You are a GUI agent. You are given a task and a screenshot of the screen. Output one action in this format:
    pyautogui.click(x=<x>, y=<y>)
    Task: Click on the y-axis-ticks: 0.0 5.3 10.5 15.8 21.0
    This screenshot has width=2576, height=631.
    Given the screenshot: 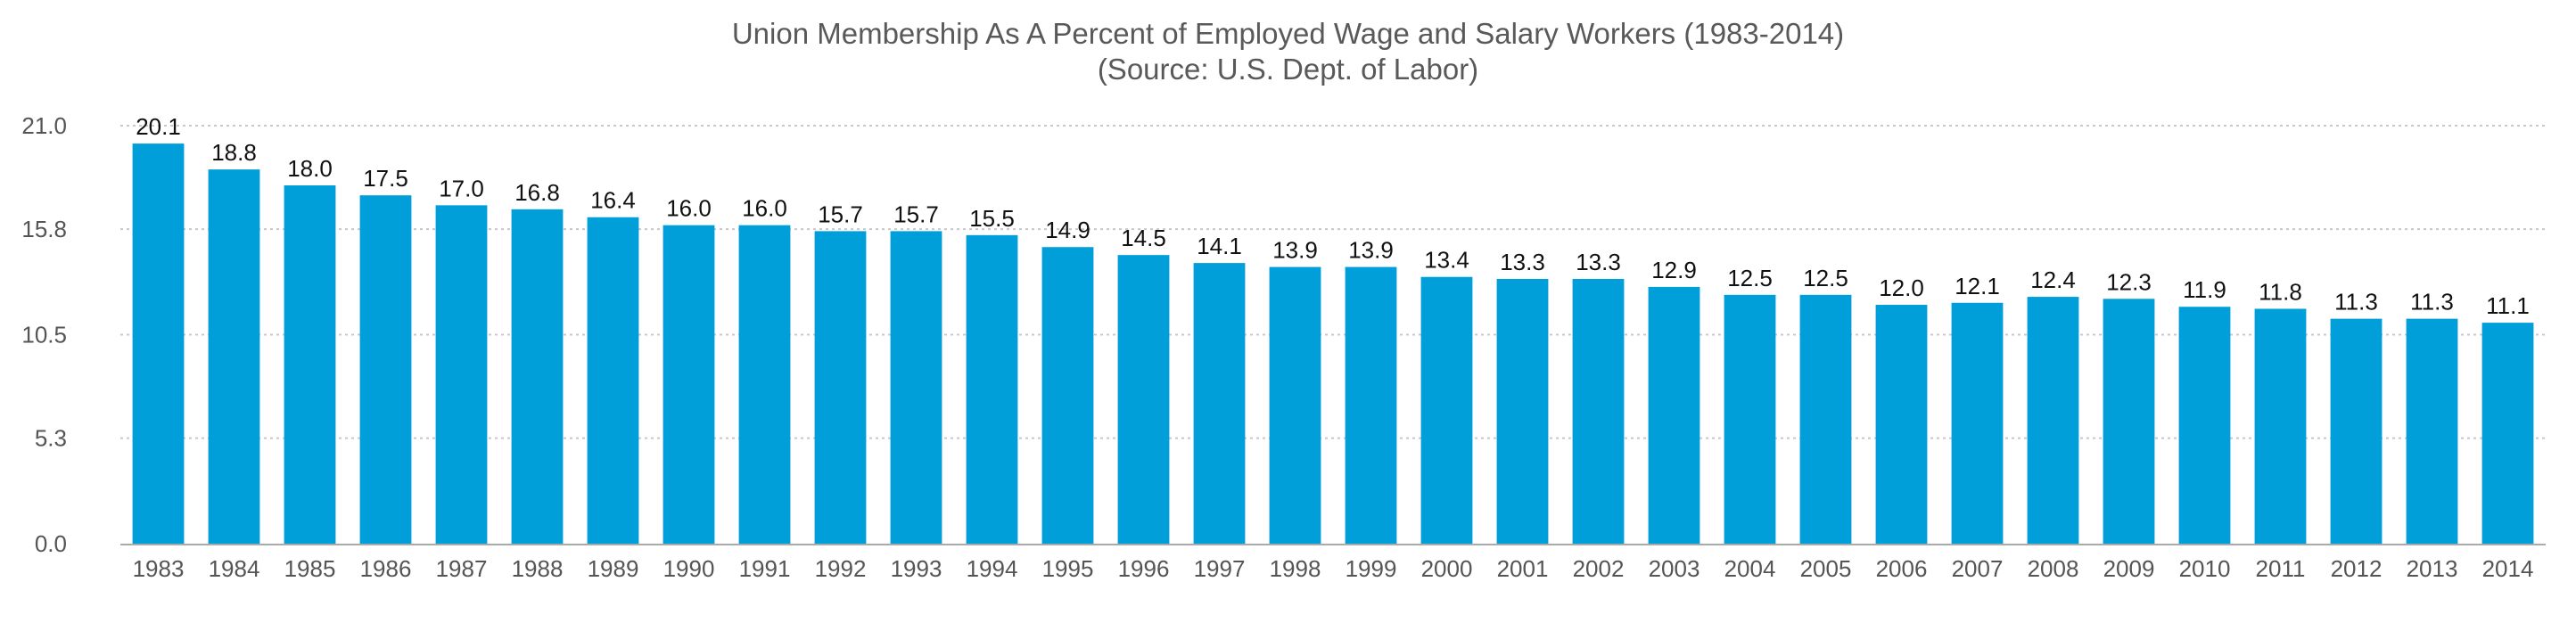 What is the action you would take?
    pyautogui.click(x=44, y=335)
    